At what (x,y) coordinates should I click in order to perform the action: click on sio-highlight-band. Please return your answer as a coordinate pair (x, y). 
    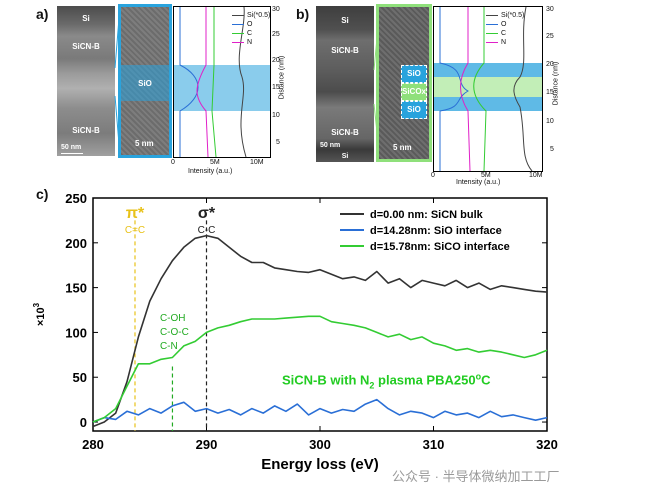
    Looking at the image, I should click on (145, 83).